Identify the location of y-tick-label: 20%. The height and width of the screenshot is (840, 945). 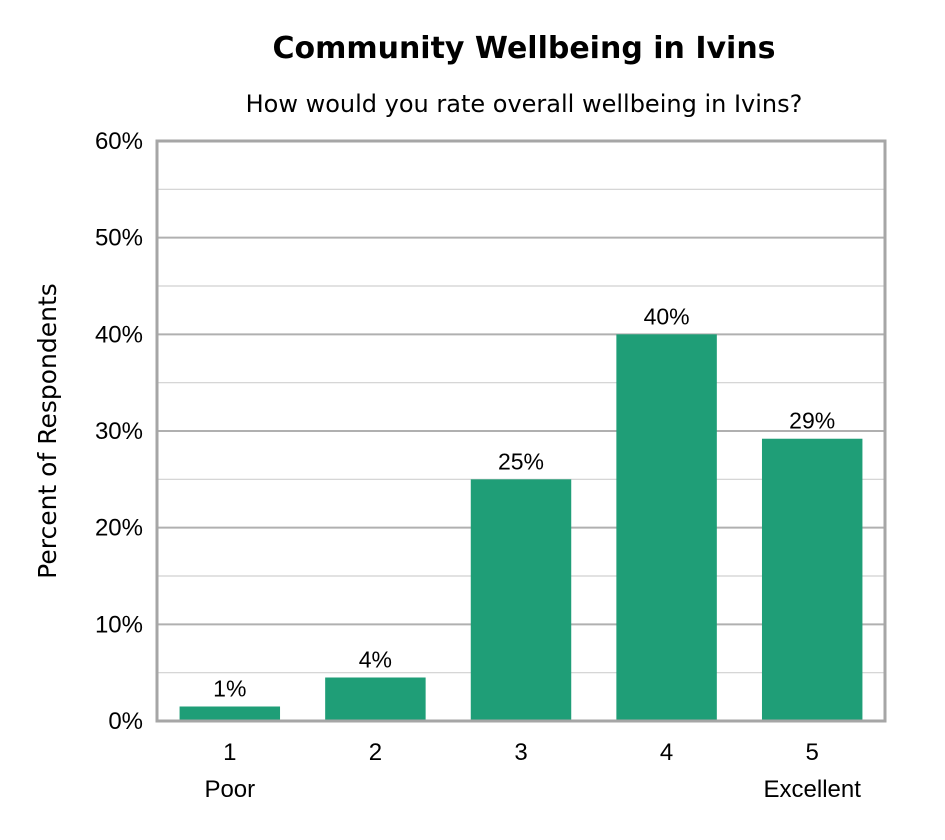
(119, 528).